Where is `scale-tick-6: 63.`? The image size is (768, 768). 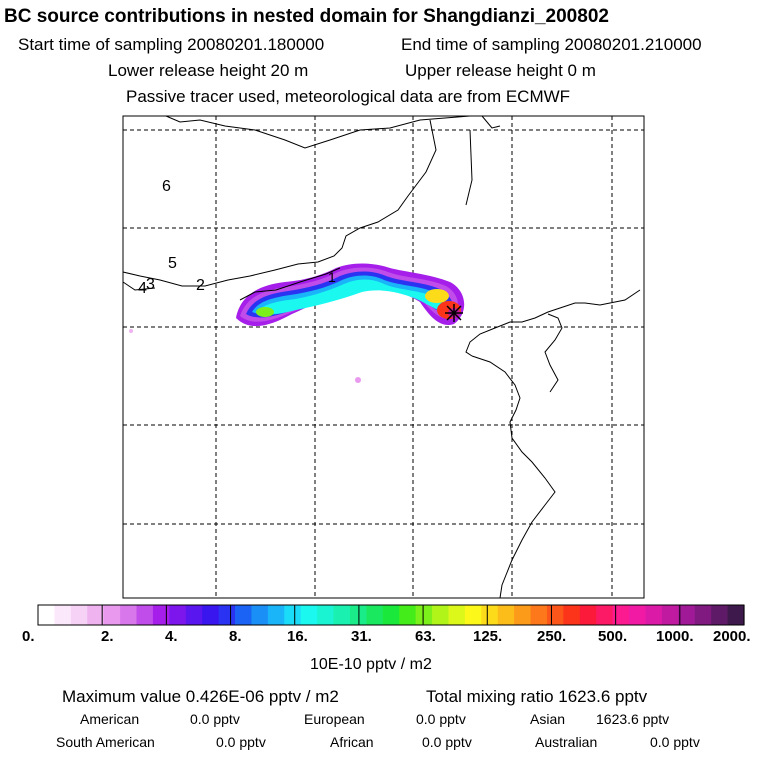
scale-tick-6: 63. is located at coordinates (425, 636).